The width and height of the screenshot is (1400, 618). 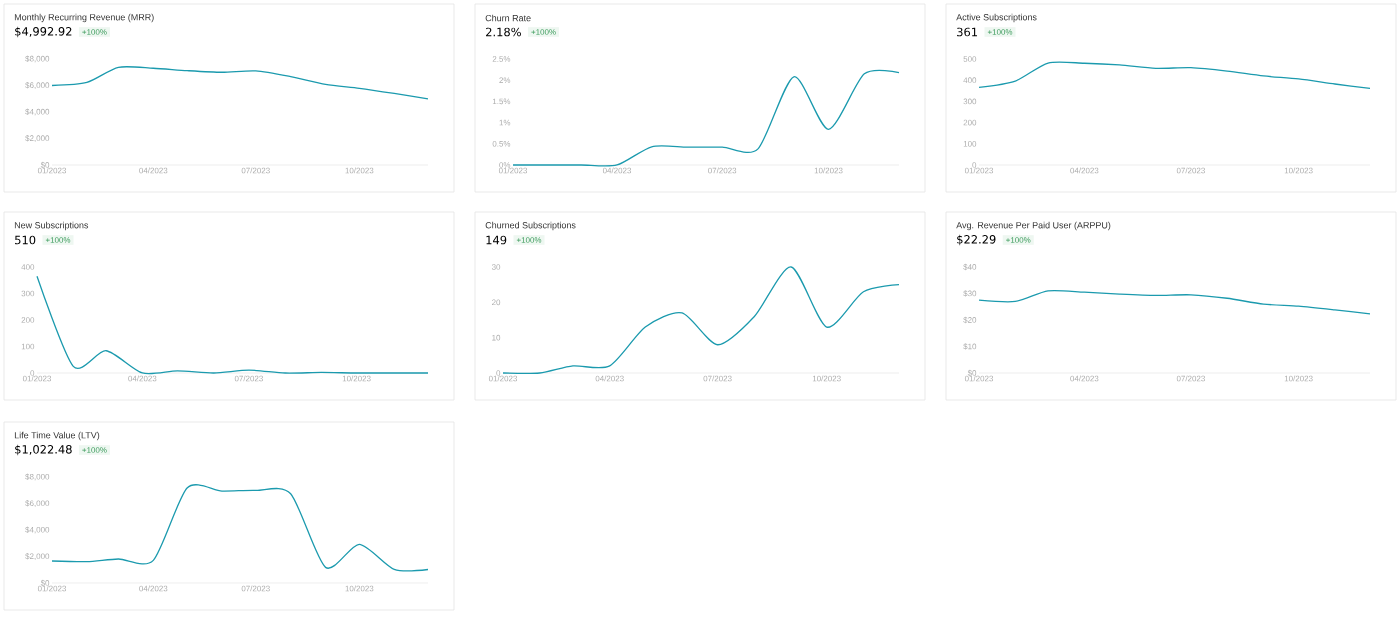 What do you see at coordinates (43, 32) in the screenshot?
I see `chart-subtitle: $4,992.92` at bounding box center [43, 32].